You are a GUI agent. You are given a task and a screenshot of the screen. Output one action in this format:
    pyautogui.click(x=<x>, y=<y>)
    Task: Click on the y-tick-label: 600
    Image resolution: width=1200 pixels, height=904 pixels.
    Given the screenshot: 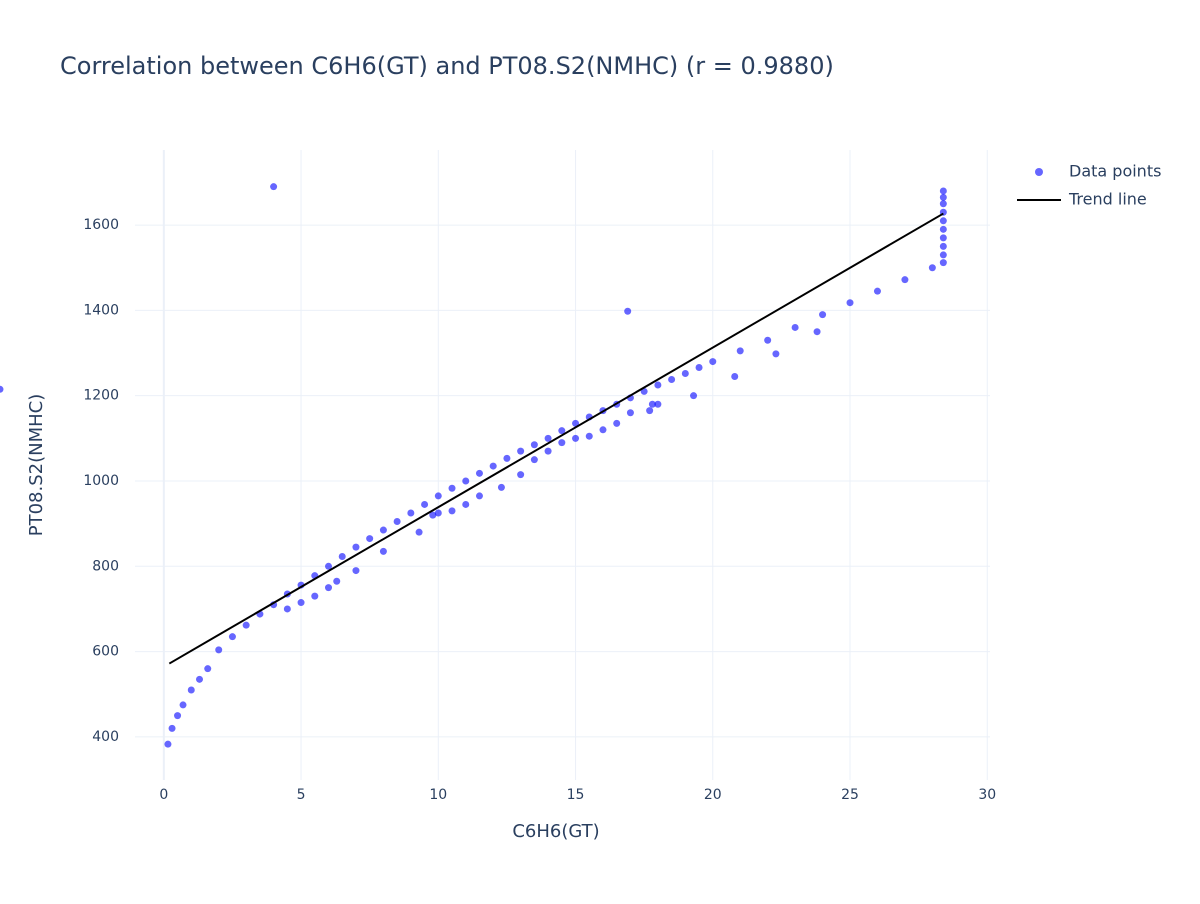 What is the action you would take?
    pyautogui.click(x=105, y=652)
    